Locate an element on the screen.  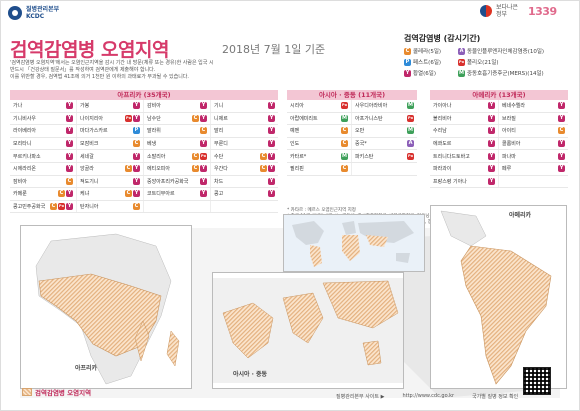
country-cell: 브라질 Y is located at coordinates (533, 119).